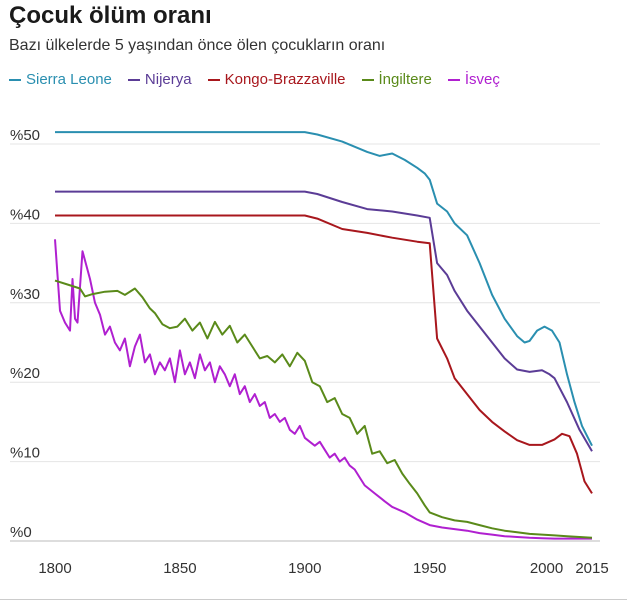 The image size is (627, 603). What do you see at coordinates (323, 568) in the screenshot?
I see `x-axis-tick-labels: 1800 1850 1900 1950 2000 2015` at bounding box center [323, 568].